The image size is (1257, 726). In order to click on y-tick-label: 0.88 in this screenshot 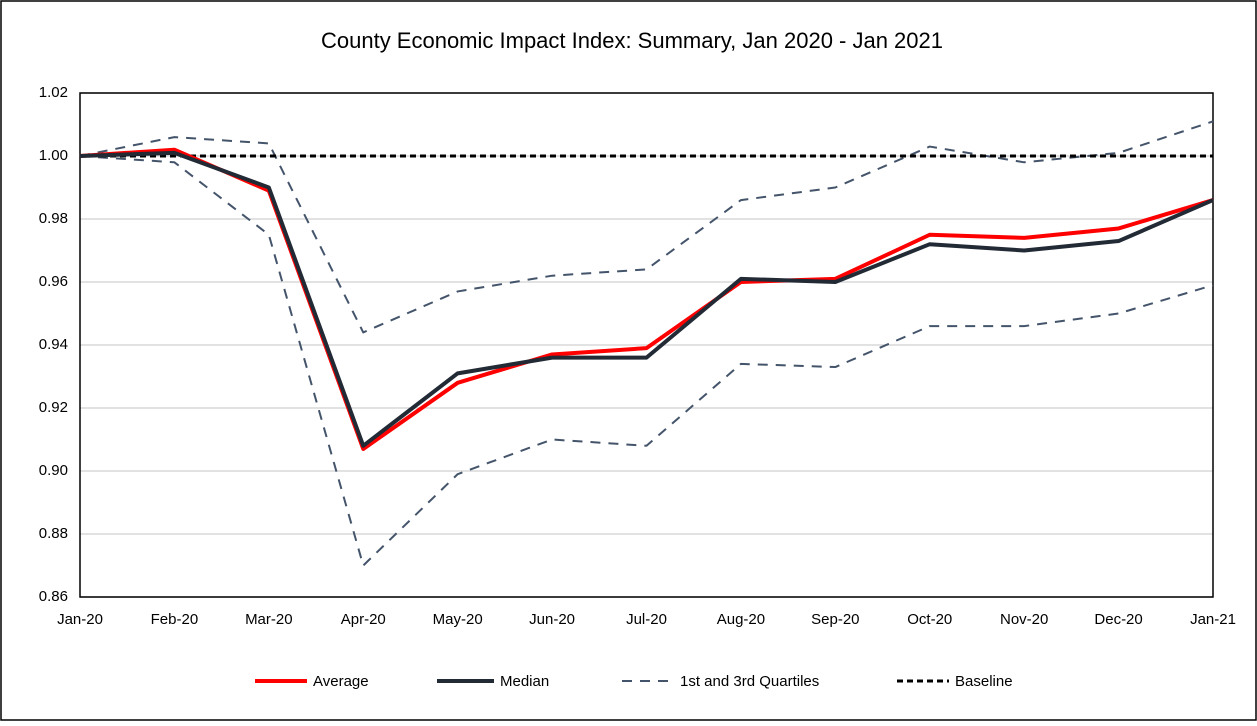, I will do `click(53, 533)`.